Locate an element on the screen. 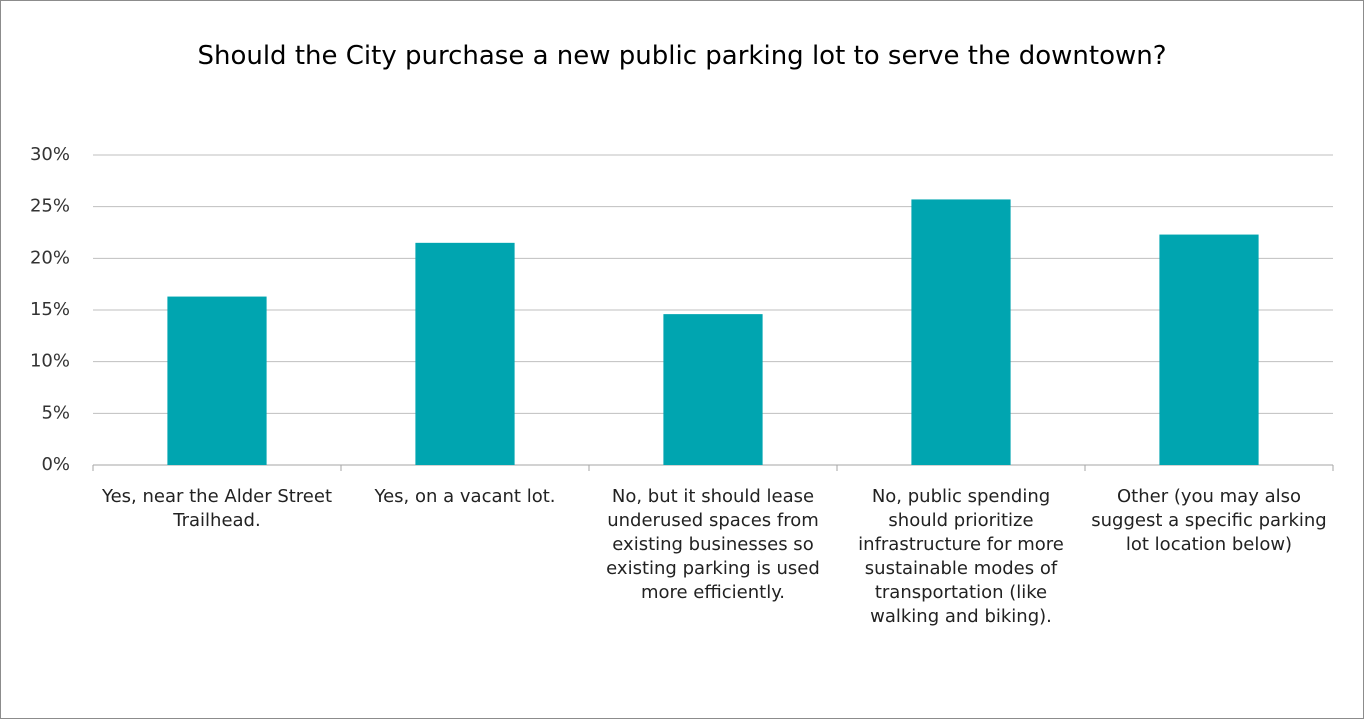  y-tick-label: 5% is located at coordinates (55, 412).